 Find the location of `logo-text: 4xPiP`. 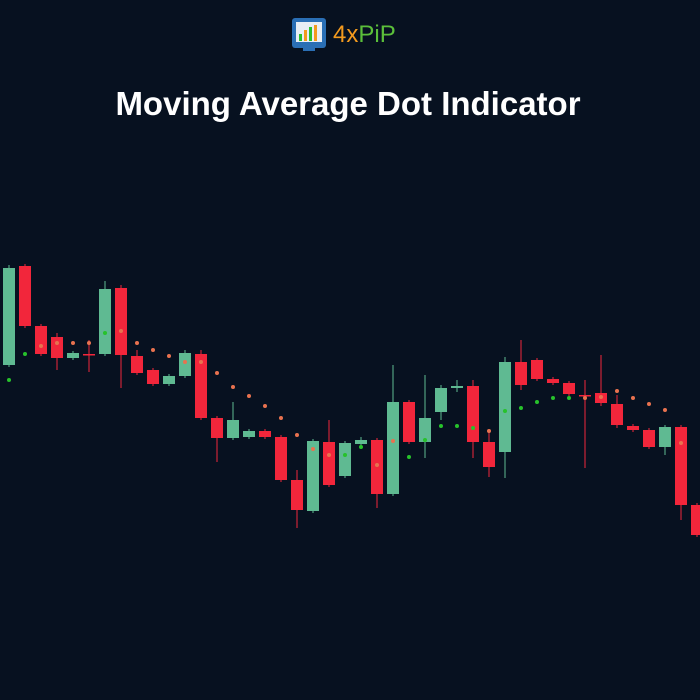

logo-text: 4xPiP is located at coordinates (364, 34).